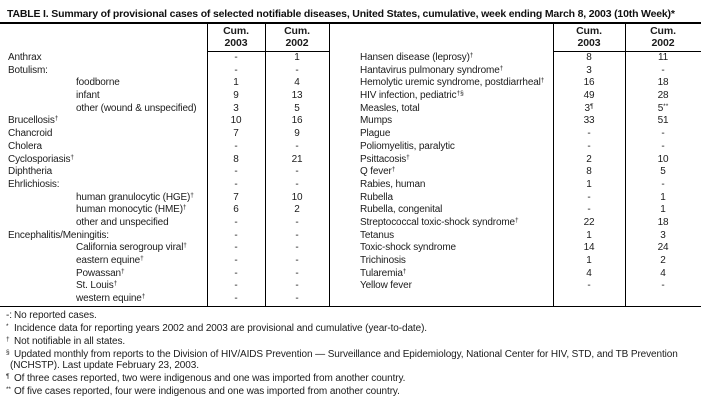 This screenshot has height=402, width=701. What do you see at coordinates (589, 83) in the screenshot?
I see `value-cum-2003: 16` at bounding box center [589, 83].